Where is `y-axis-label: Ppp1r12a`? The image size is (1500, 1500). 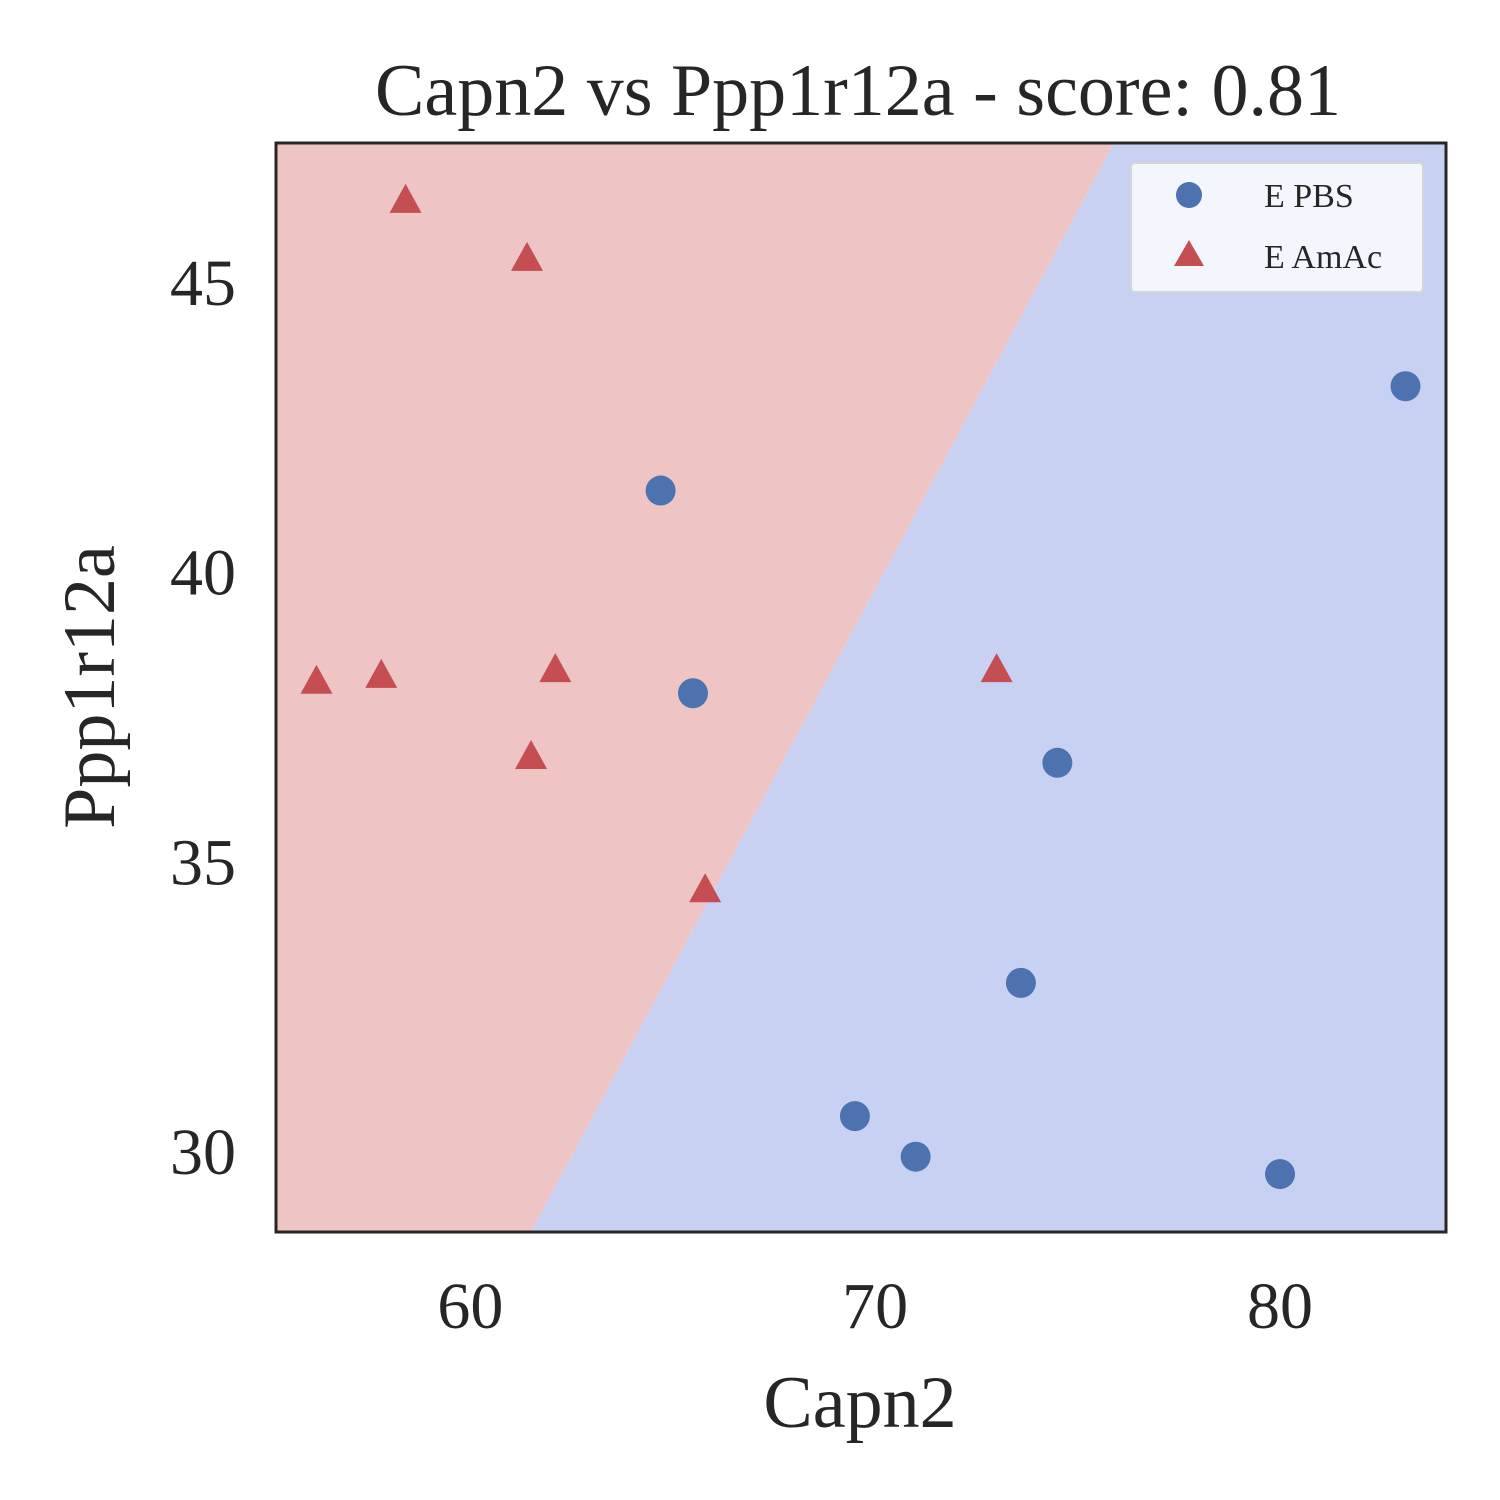
y-axis-label: Ppp1r12a is located at coordinates (90, 687).